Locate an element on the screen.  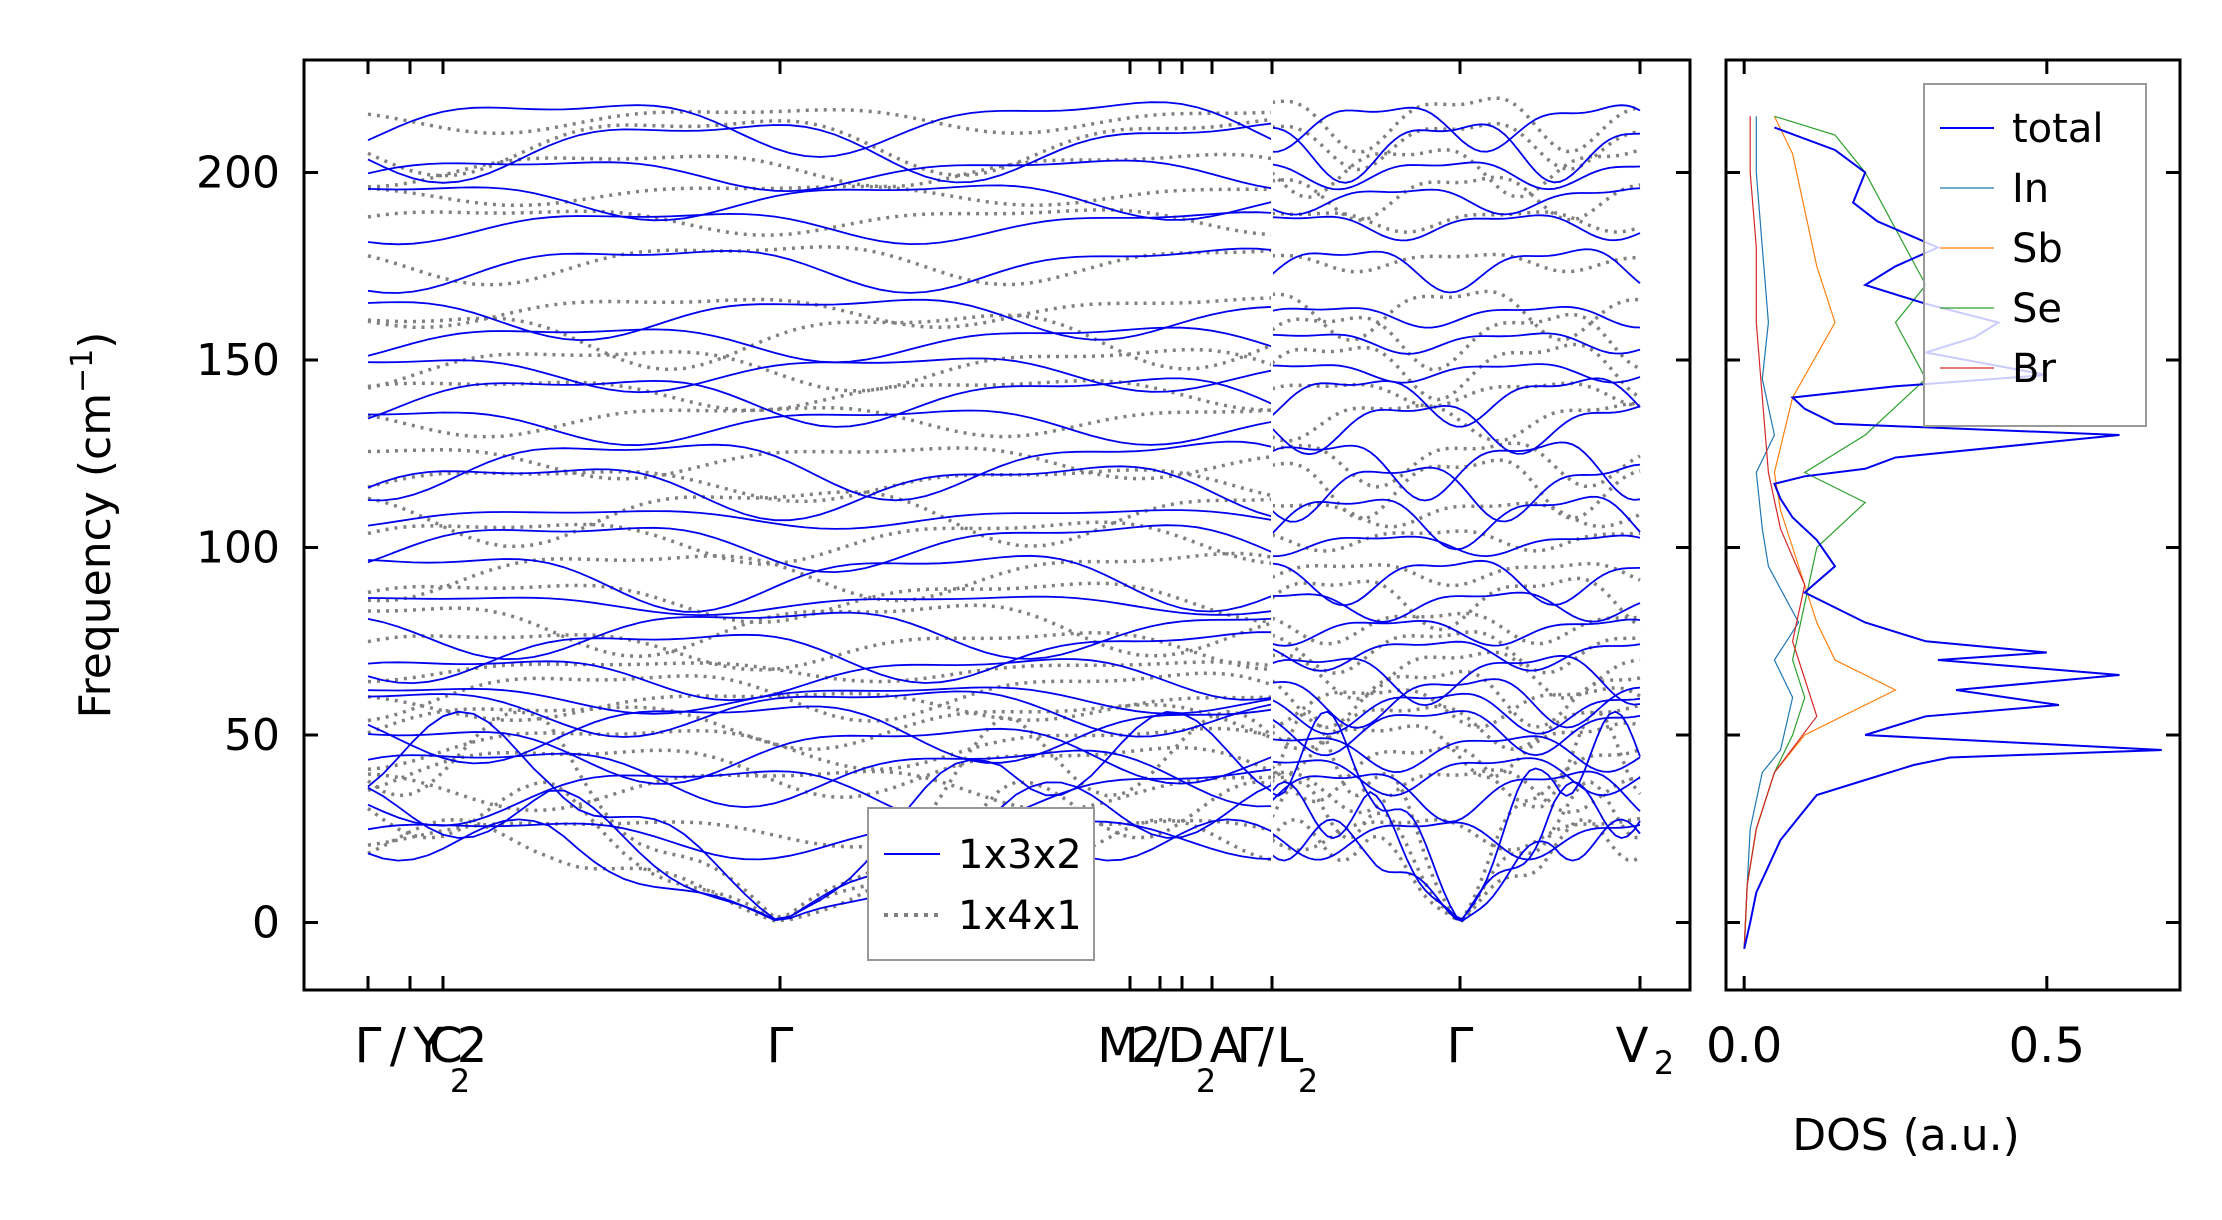
dos-legend-label-br: Br is located at coordinates (2034, 369).